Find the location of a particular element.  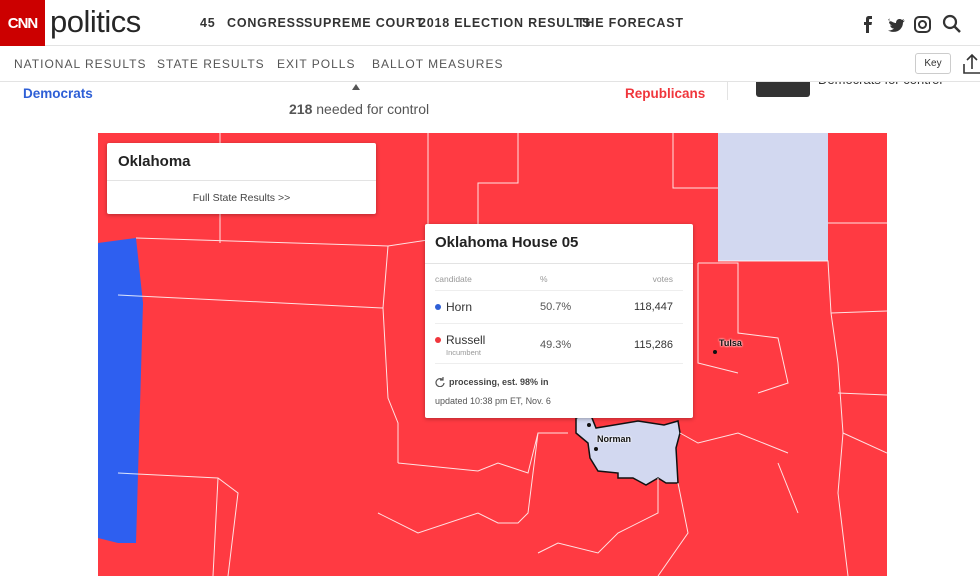

sub-nav-link: EXIT POLLS is located at coordinates (316, 64).